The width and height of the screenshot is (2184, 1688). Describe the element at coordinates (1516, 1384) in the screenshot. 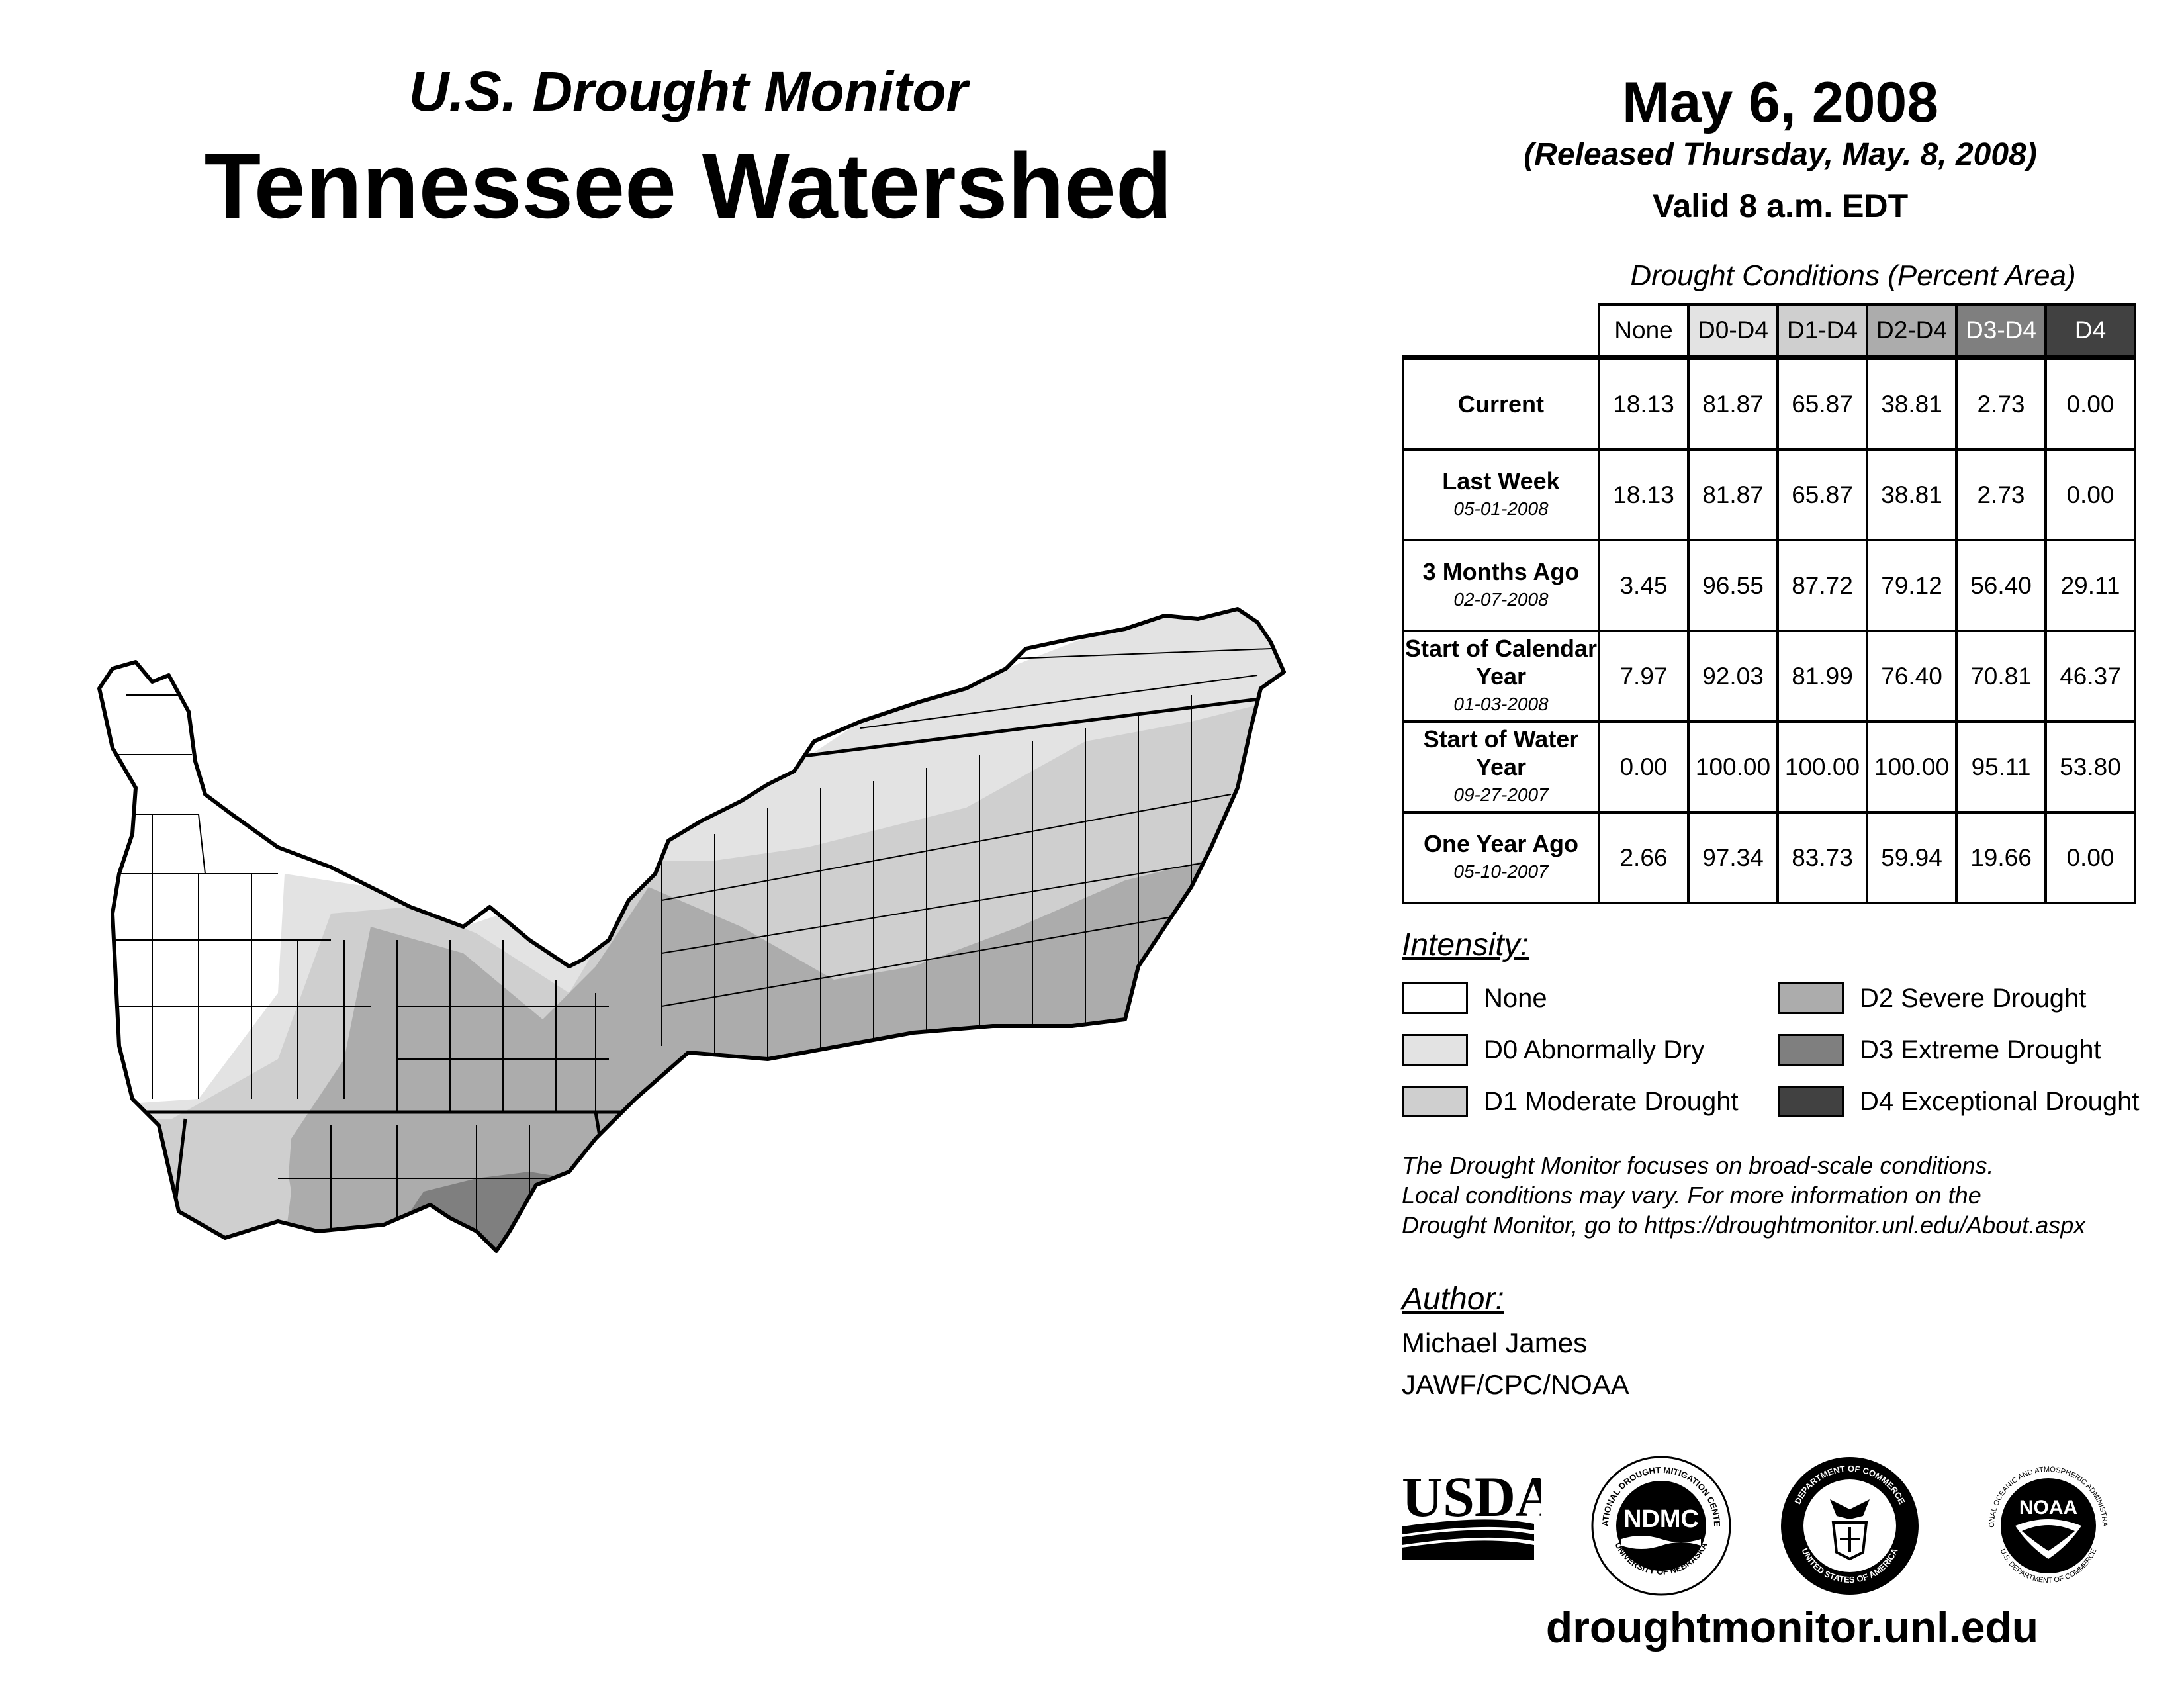

I see `author-org: JAWF/CPC/NOAA` at that location.